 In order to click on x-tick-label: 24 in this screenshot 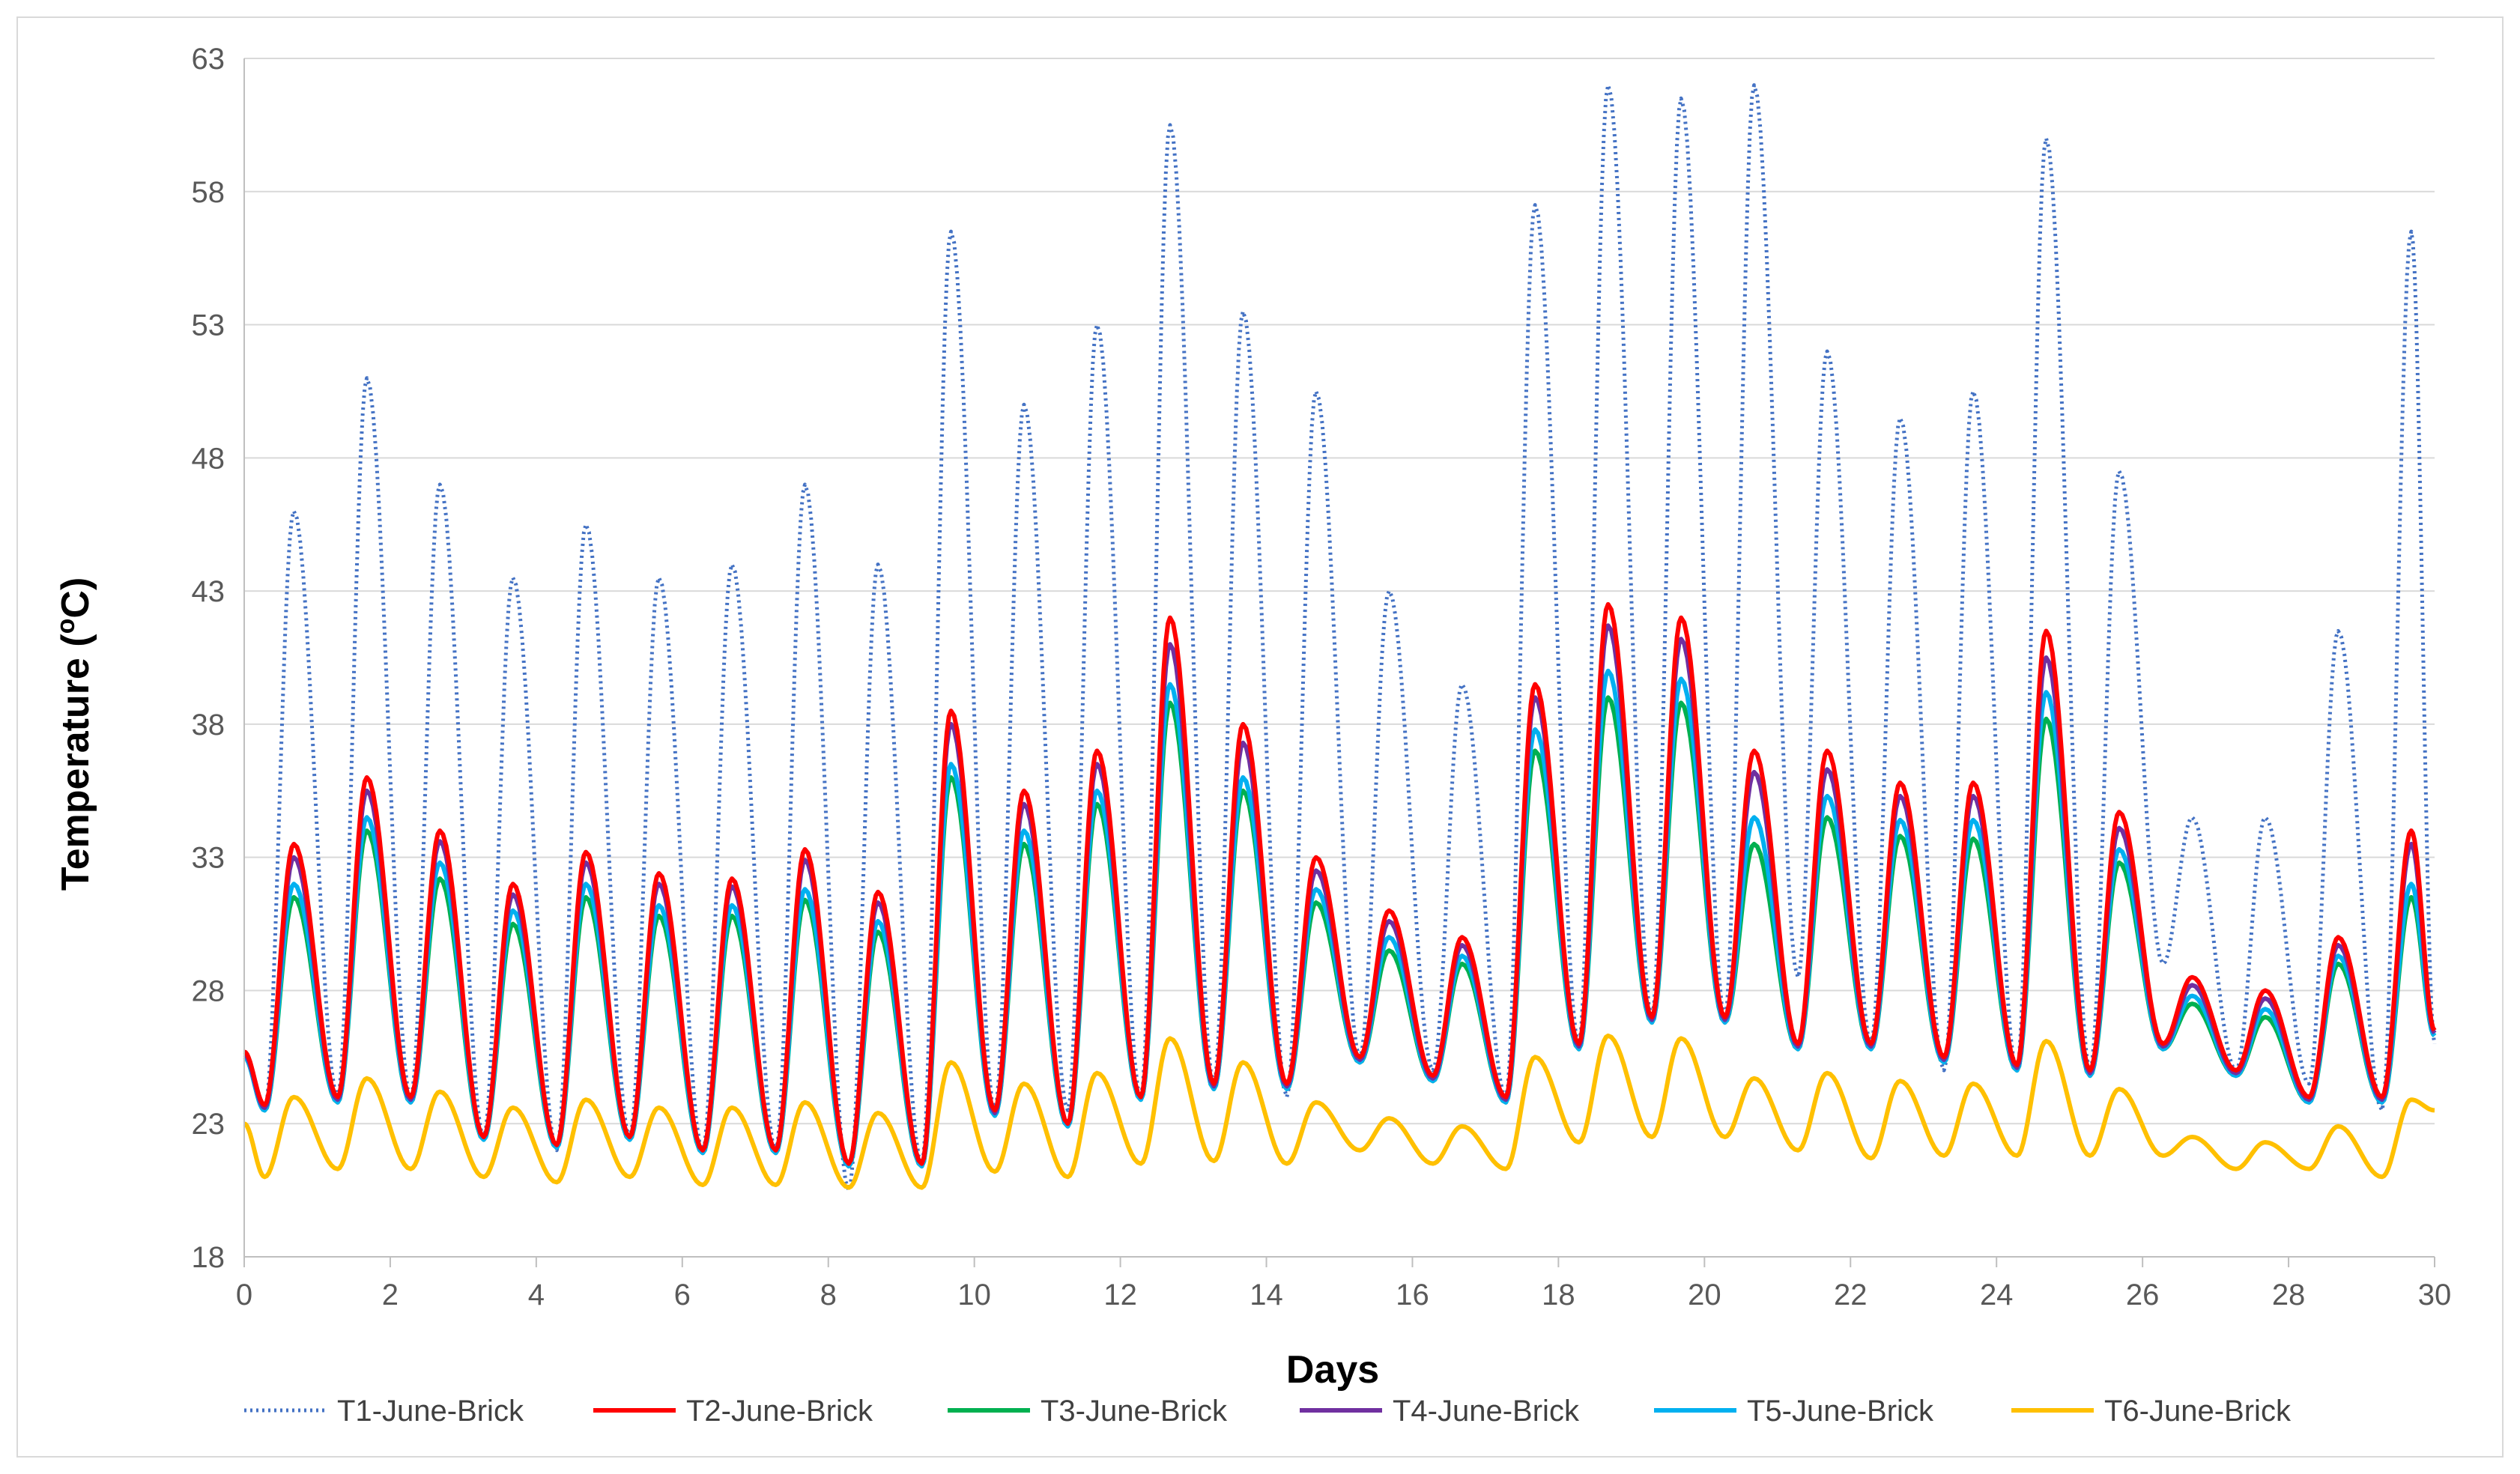, I will do `click(1997, 1295)`.